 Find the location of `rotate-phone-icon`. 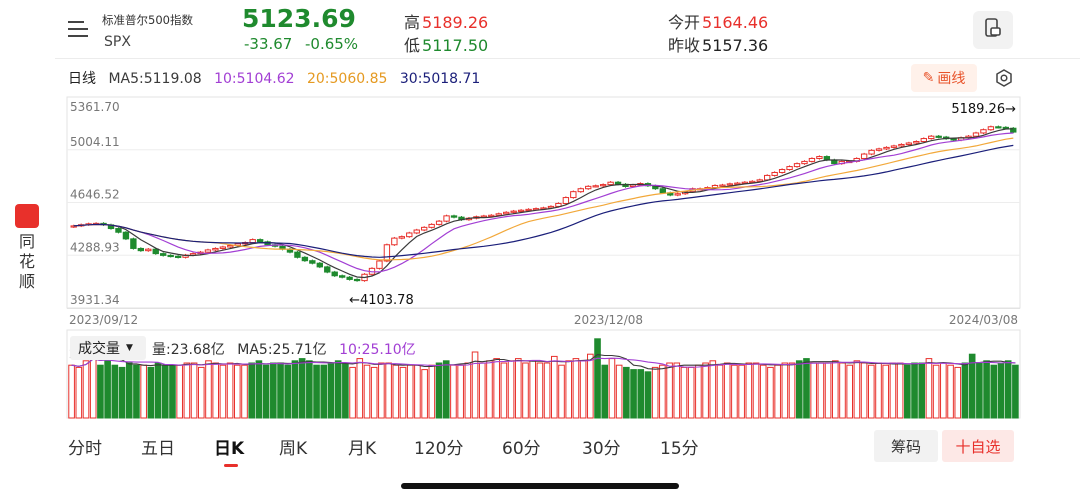

rotate-phone-icon is located at coordinates (993, 30).